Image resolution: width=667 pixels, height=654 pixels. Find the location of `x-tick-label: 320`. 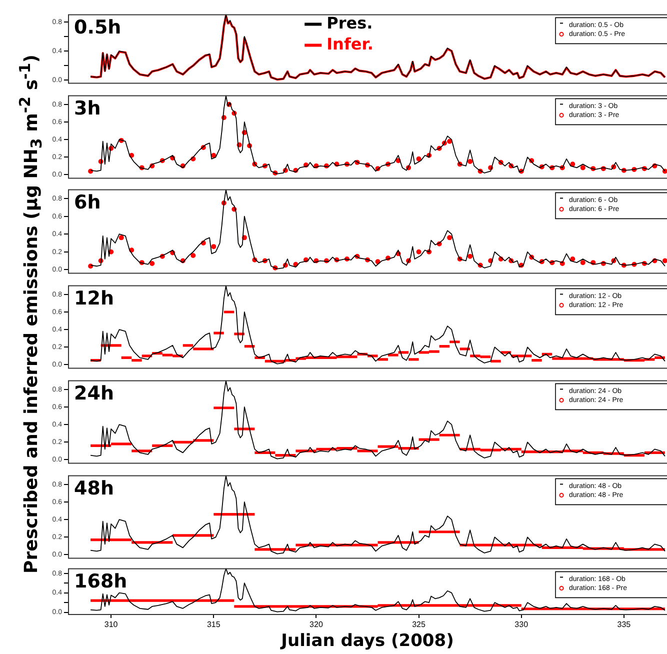

x-tick-label: 320 is located at coordinates (317, 625).